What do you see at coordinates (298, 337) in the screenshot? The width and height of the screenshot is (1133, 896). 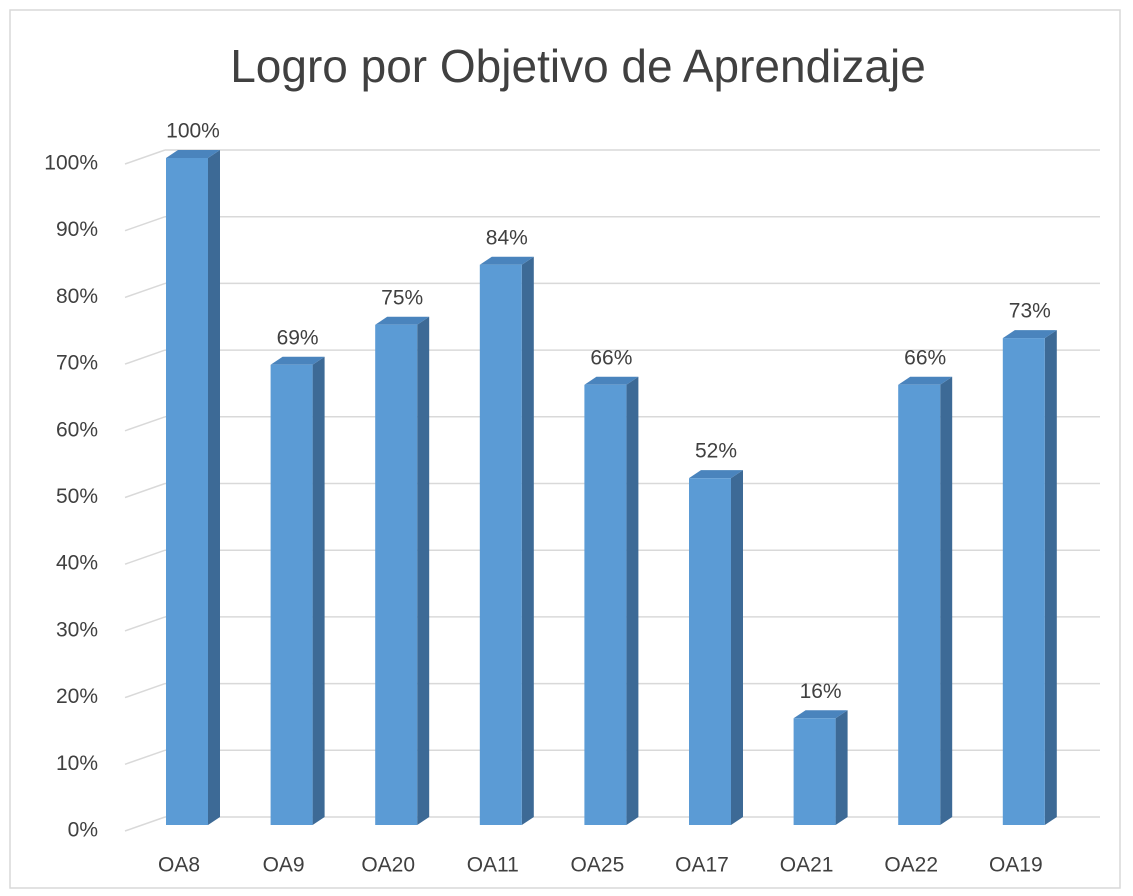 I see `value-label: 69%` at bounding box center [298, 337].